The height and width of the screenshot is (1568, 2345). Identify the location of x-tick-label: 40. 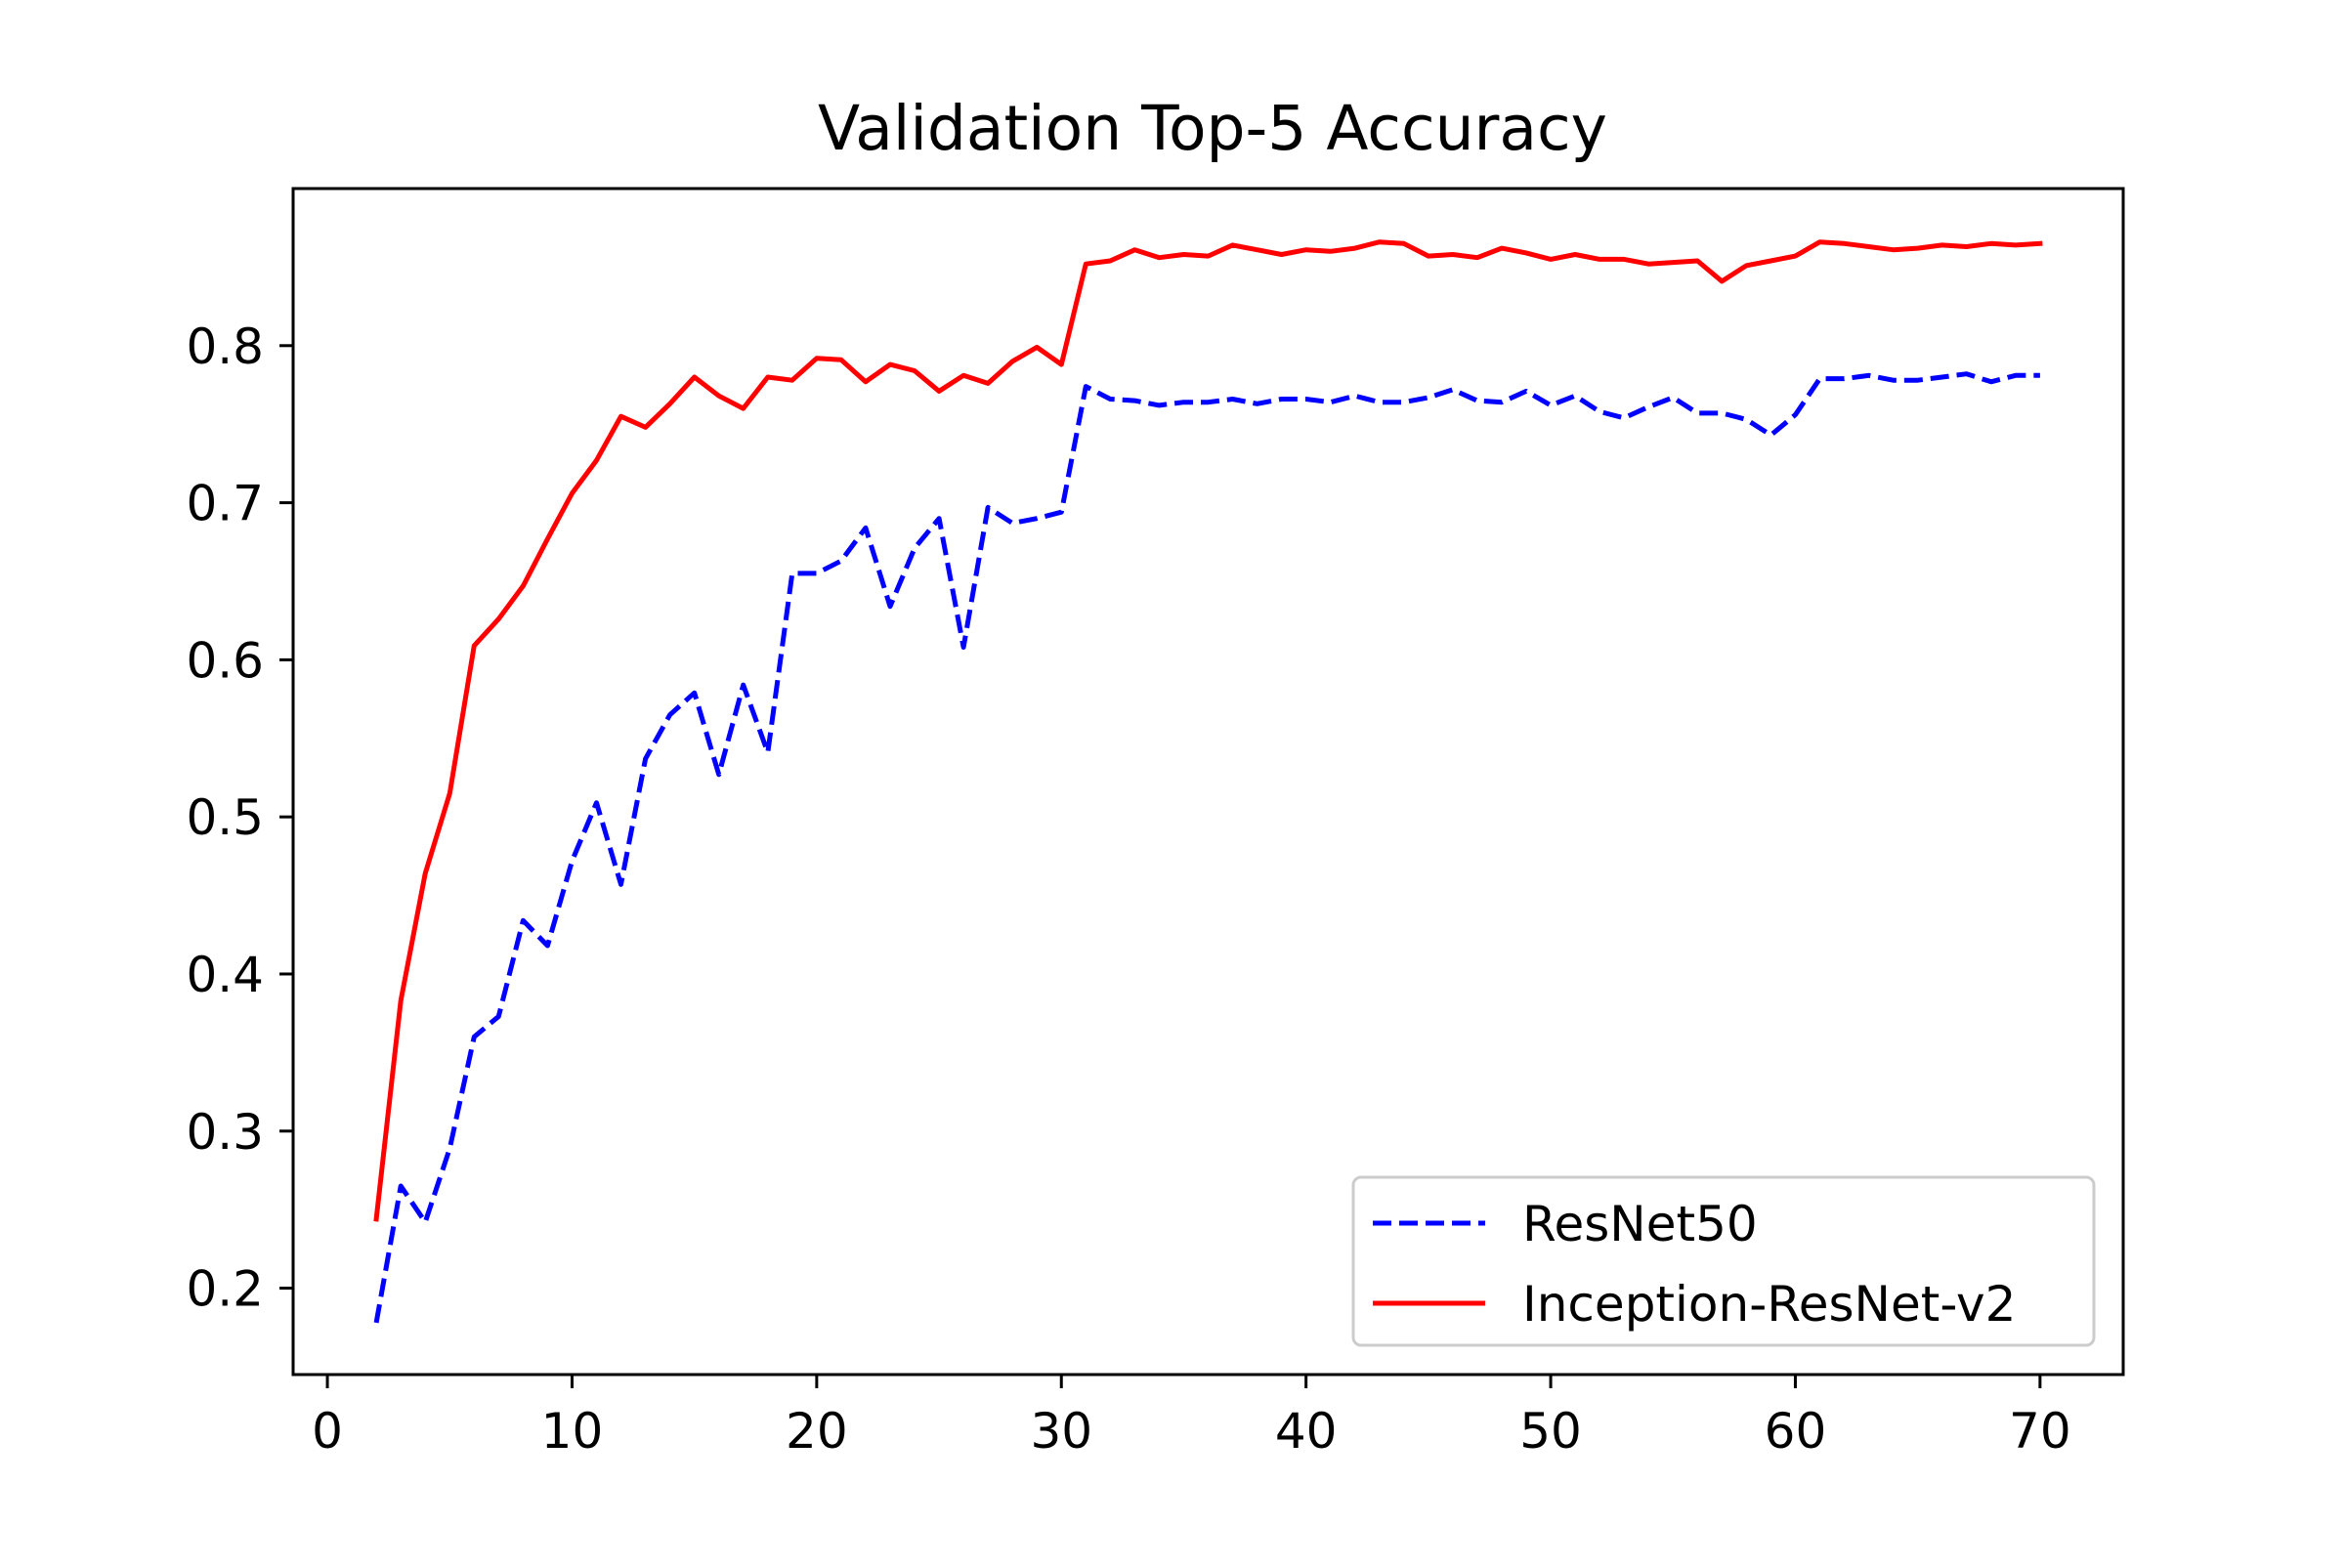
(1306, 1431).